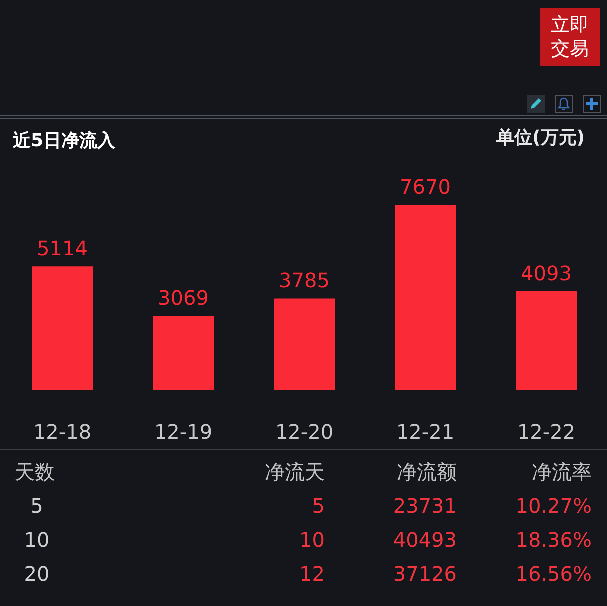 This screenshot has width=607, height=606. Describe the element at coordinates (304, 432) in the screenshot. I see `x-tick-label: 12-20` at that location.